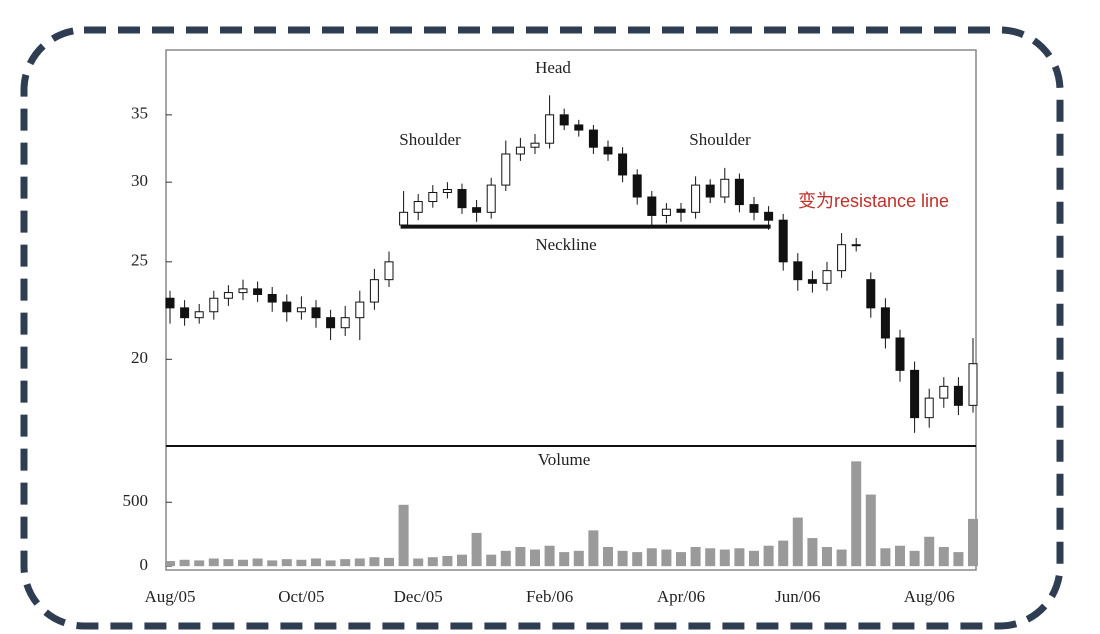 Image resolution: width=1100 pixels, height=634 pixels. What do you see at coordinates (681, 596) in the screenshot?
I see `x-tick-label: Apr/06` at bounding box center [681, 596].